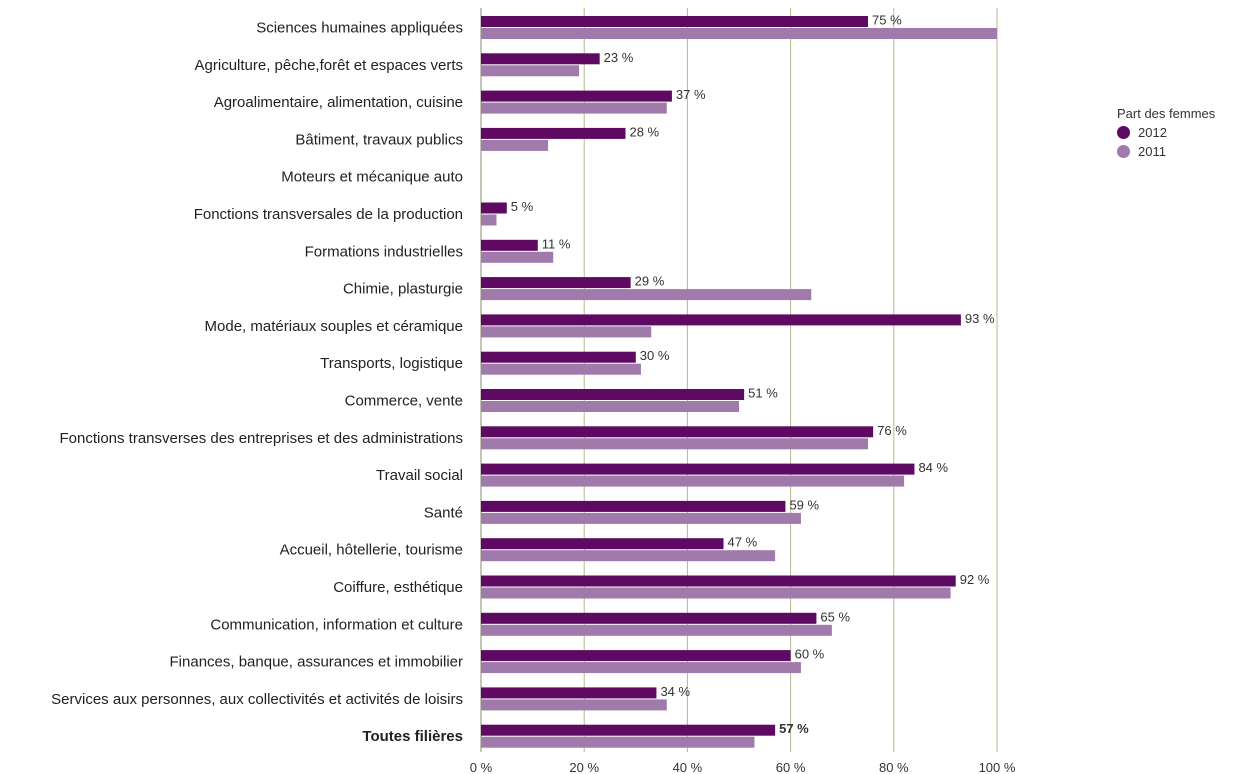  What do you see at coordinates (359, 28) in the screenshot?
I see `category-label-sciences-humaines-appliquees: Sciences humaines appliquées` at bounding box center [359, 28].